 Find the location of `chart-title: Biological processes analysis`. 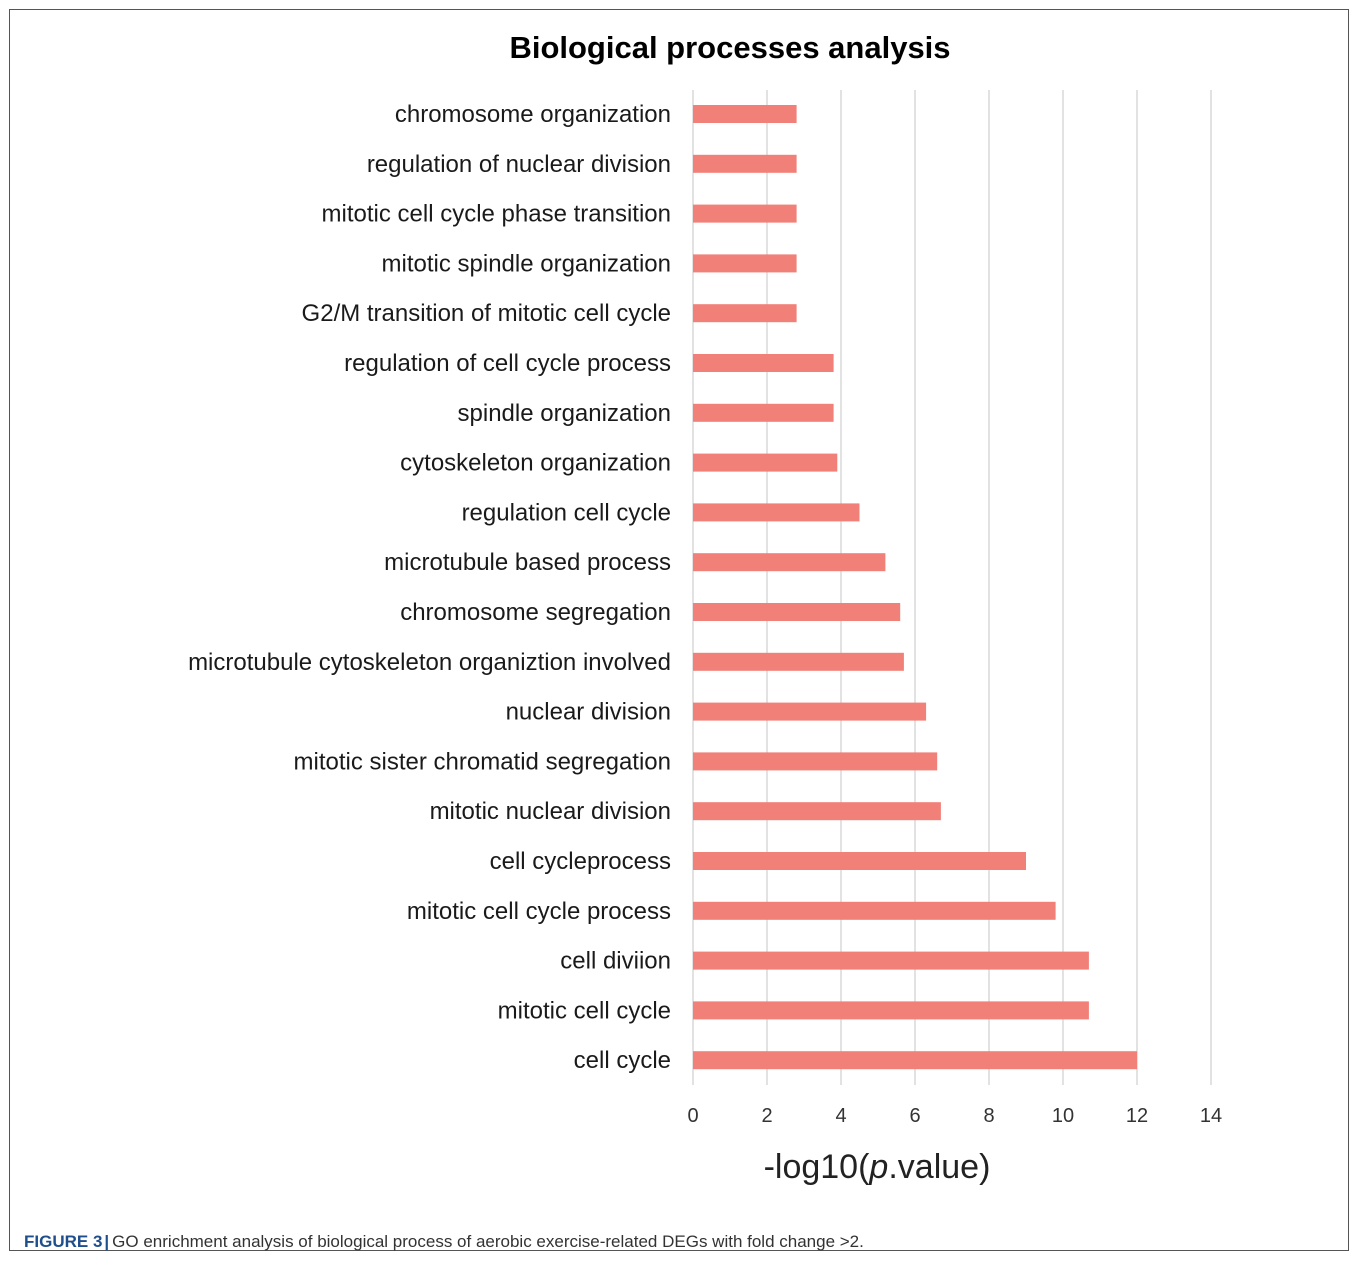

chart-title: Biological processes analysis is located at coordinates (729, 47).